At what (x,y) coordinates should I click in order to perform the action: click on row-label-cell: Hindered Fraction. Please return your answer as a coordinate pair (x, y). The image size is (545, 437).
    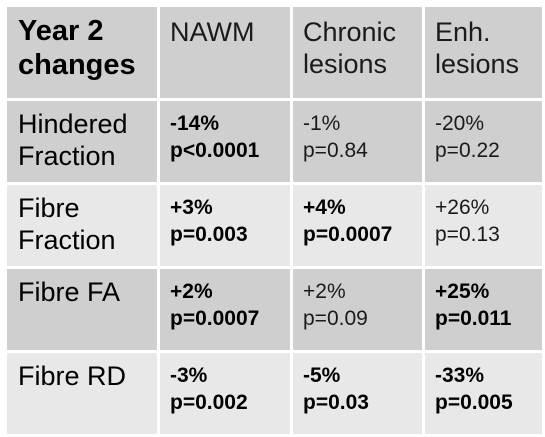
    Looking at the image, I should click on (82, 141).